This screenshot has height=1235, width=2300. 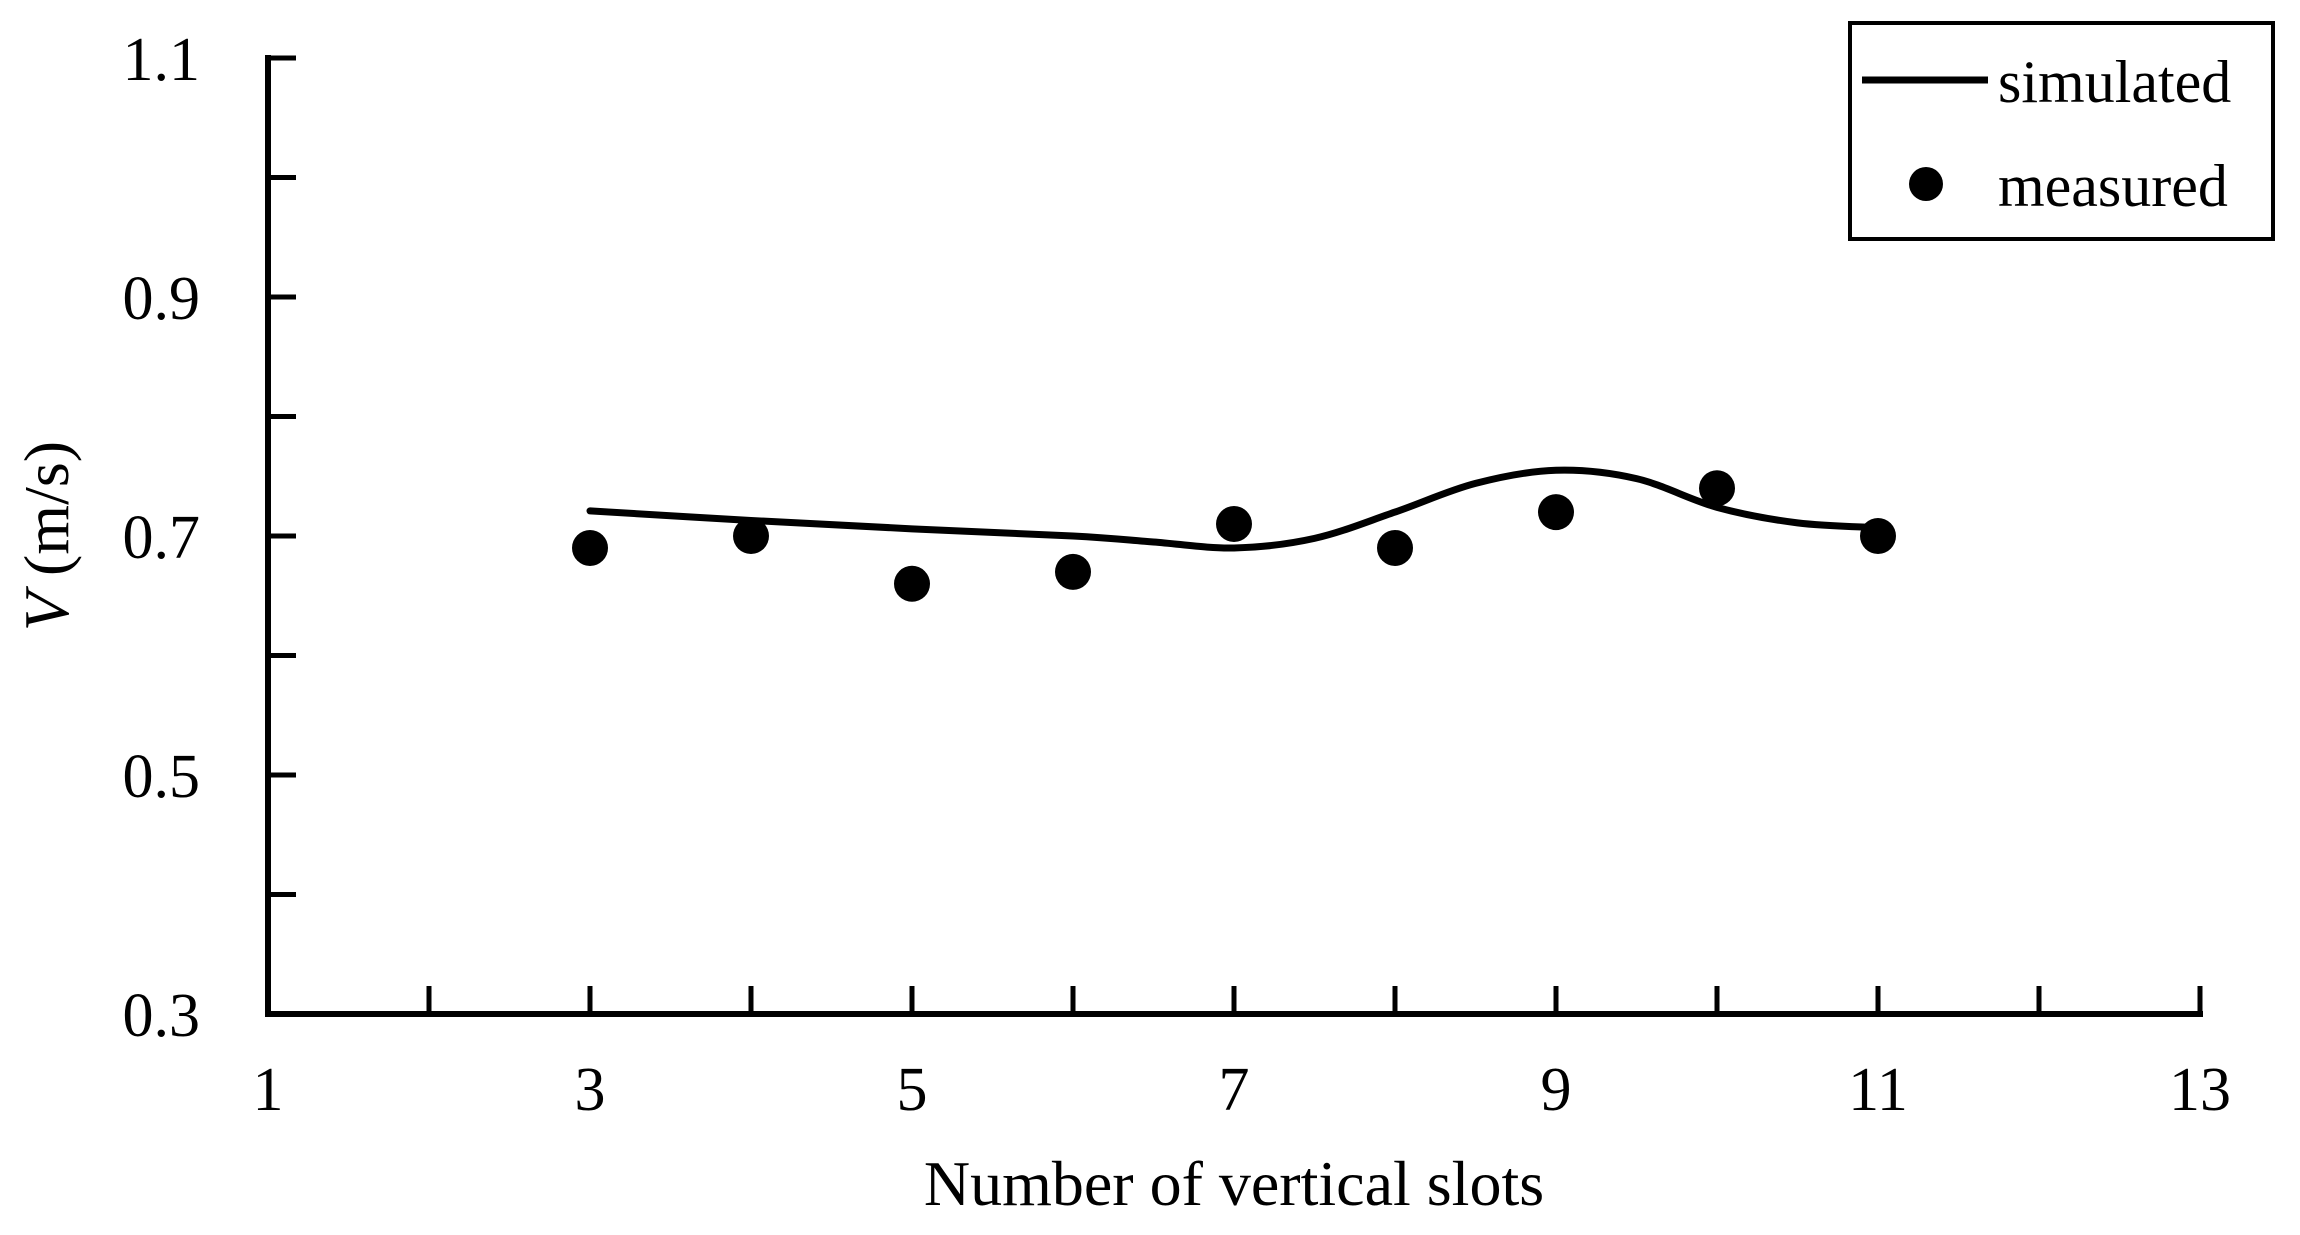 I want to click on legend-label-simulated: simulated, so click(x=2114, y=82).